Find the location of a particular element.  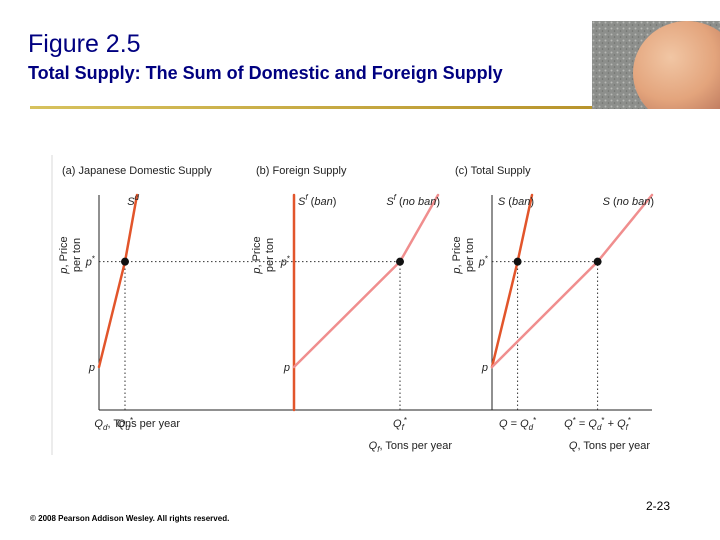

panel-b-series-label: Sf​ (ban) is located at coordinates (317, 200).